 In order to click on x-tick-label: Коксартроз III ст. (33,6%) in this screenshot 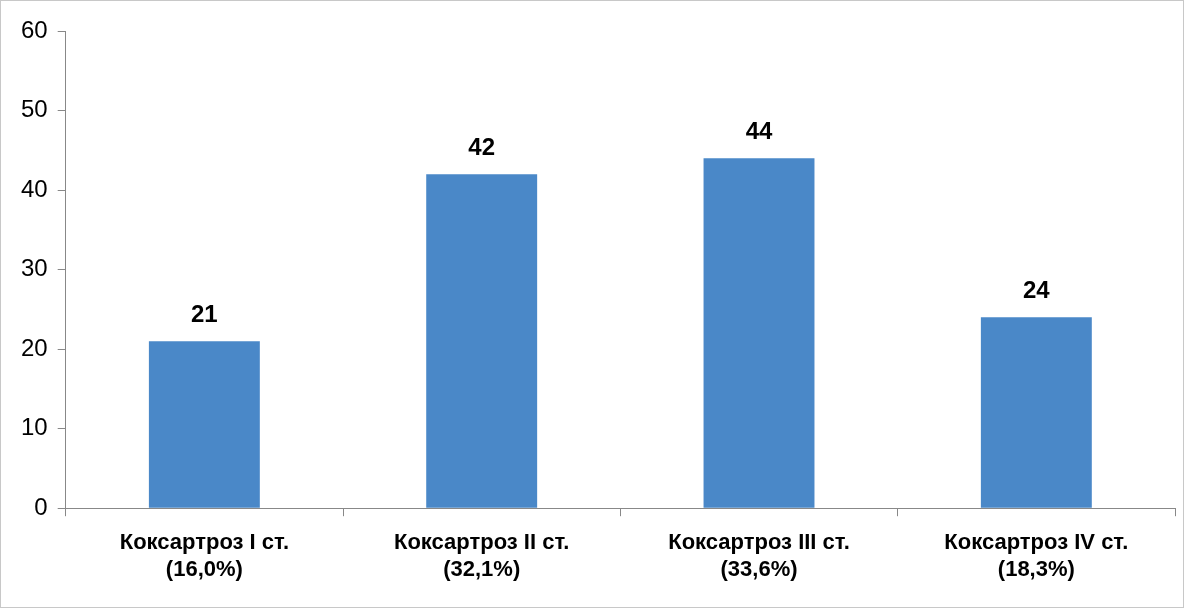, I will do `click(759, 555)`.